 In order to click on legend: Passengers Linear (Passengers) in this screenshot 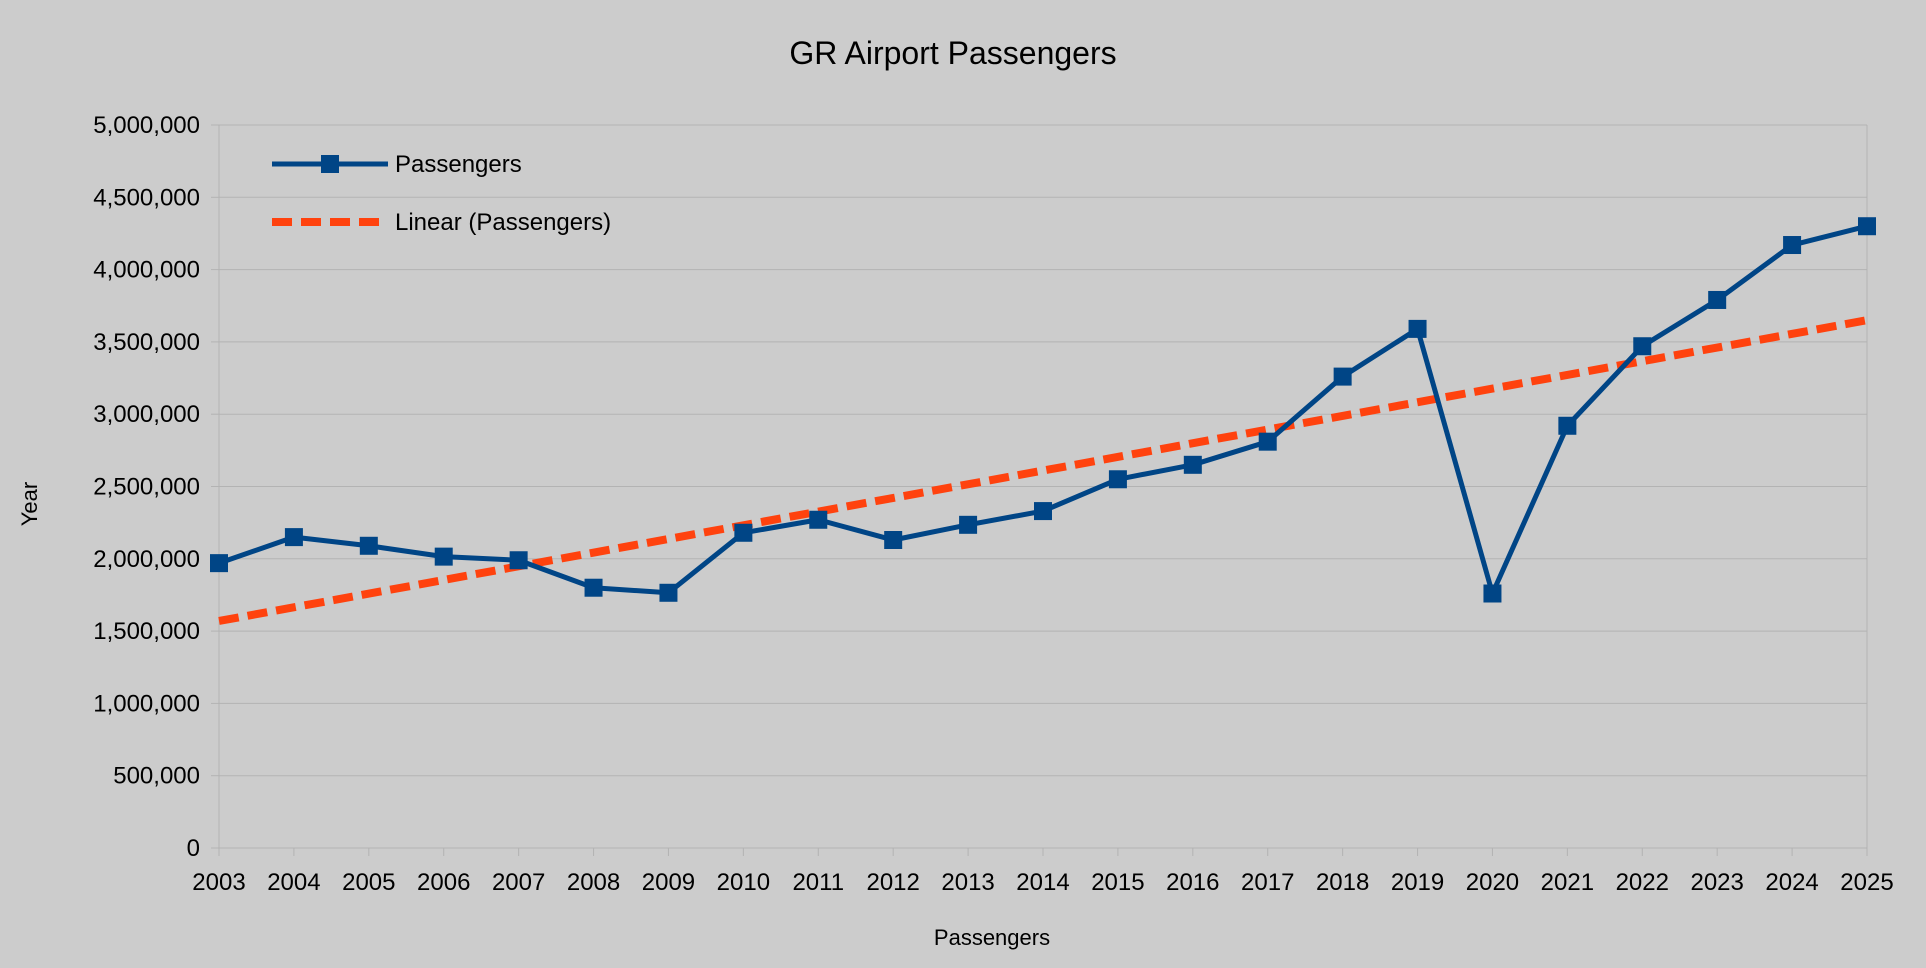, I will do `click(441, 193)`.